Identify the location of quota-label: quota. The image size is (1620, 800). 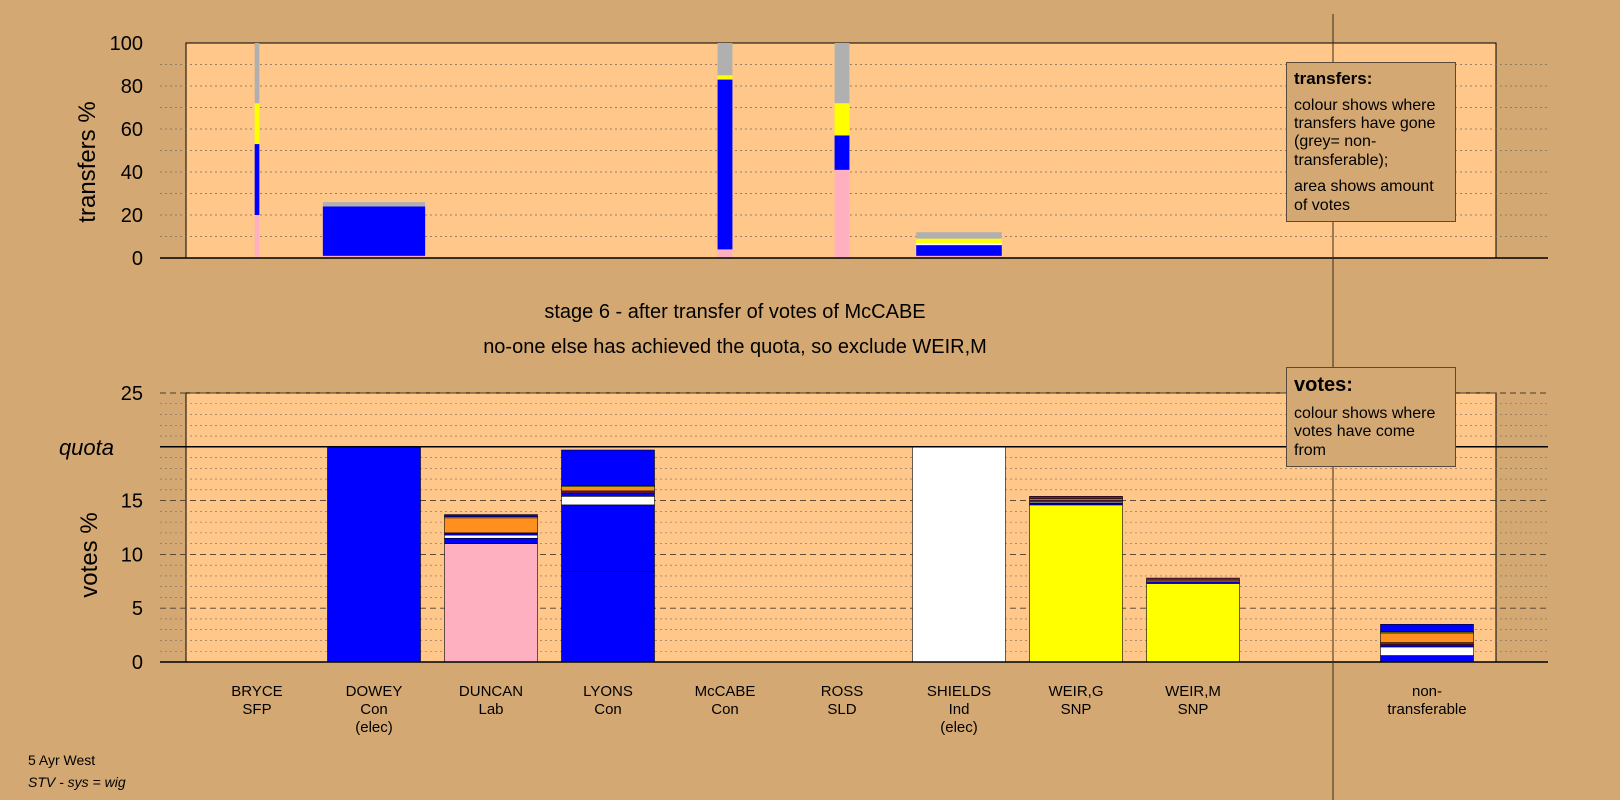
(86, 447).